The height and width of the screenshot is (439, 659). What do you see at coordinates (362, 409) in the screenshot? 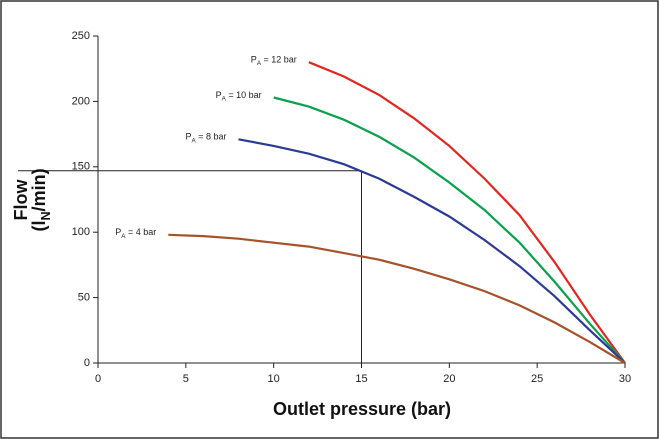
I see `x-axis-title: Outlet pressure (bar)` at bounding box center [362, 409].